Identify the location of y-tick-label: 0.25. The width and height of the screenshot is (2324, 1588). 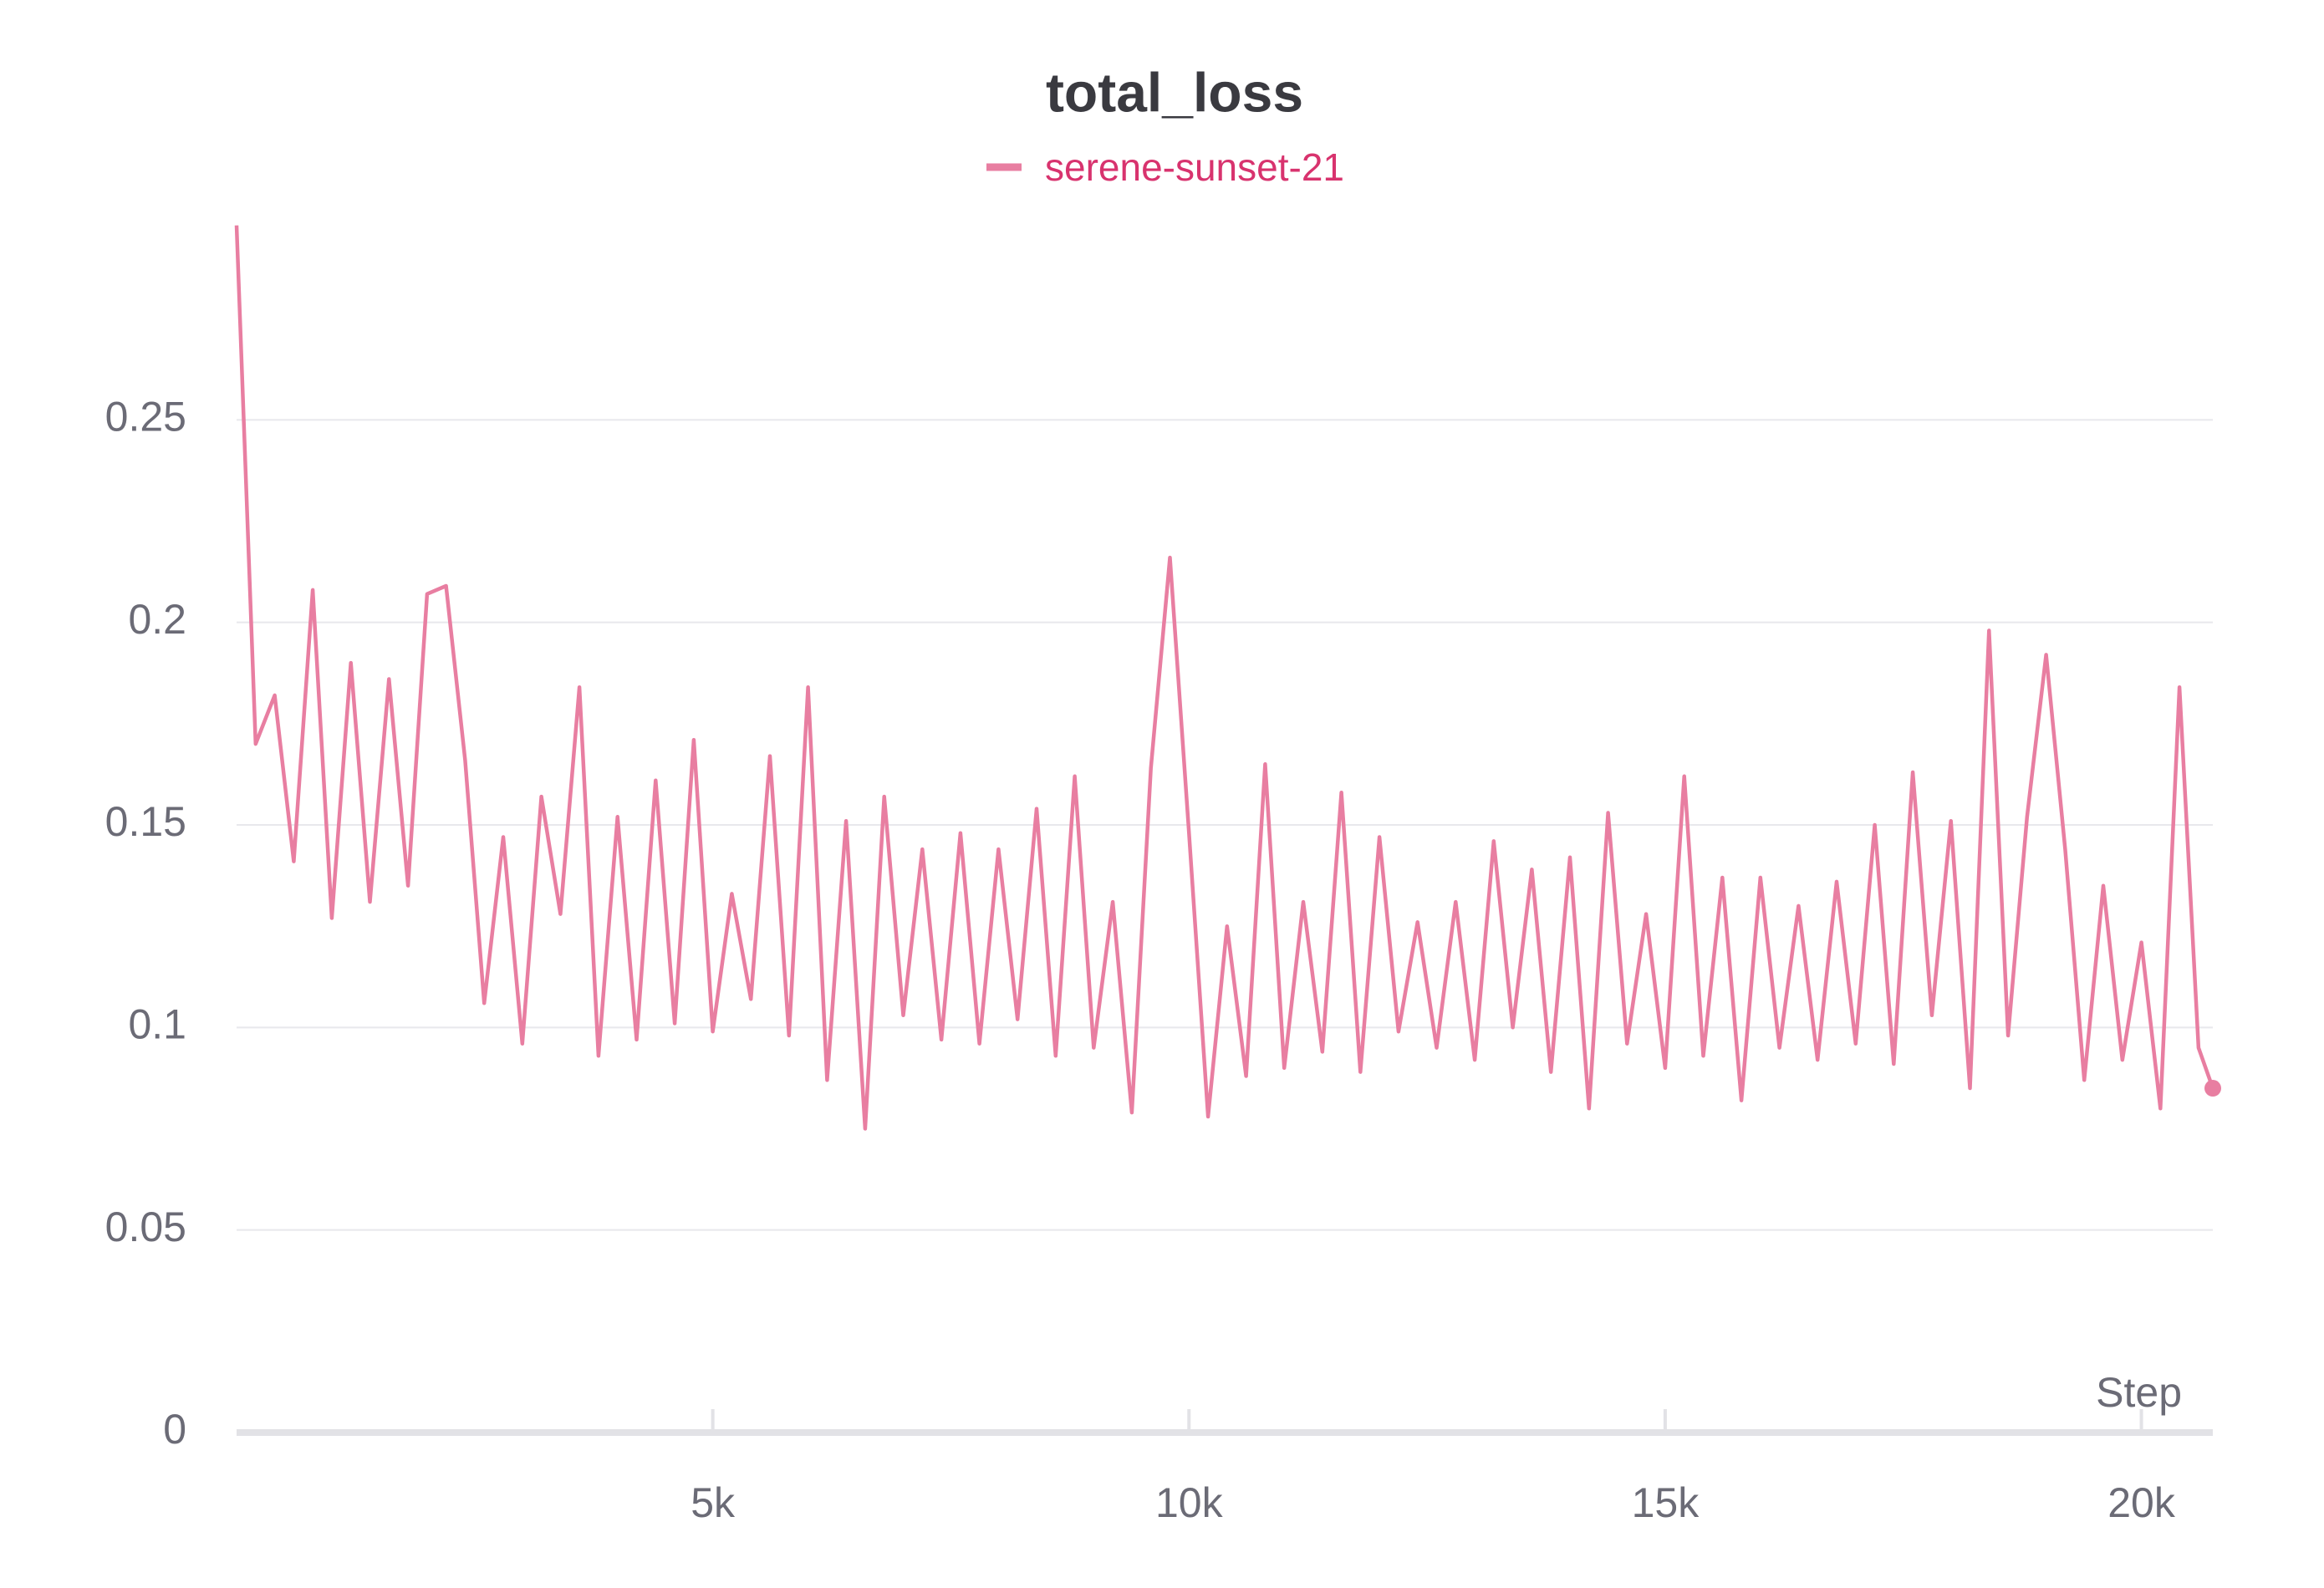
(145, 417).